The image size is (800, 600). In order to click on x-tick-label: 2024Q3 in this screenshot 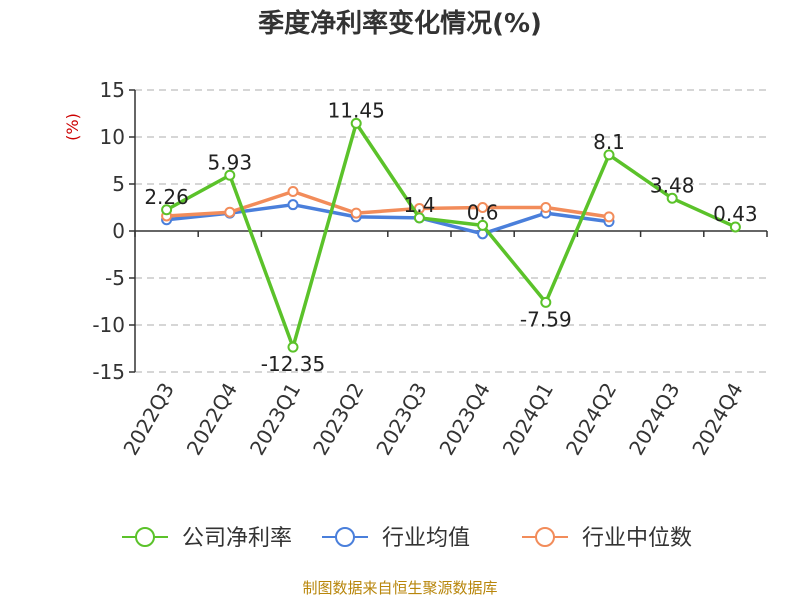, I will do `click(654, 419)`.